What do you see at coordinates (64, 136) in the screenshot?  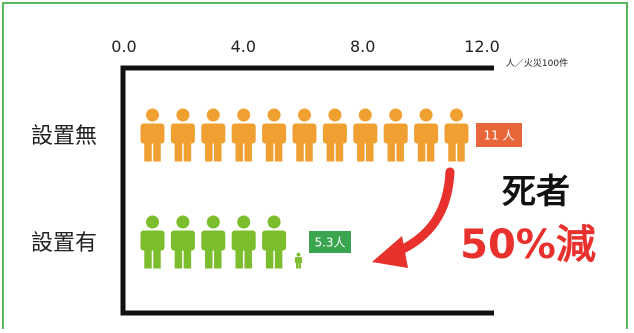 I see `category-label: 設置無` at bounding box center [64, 136].